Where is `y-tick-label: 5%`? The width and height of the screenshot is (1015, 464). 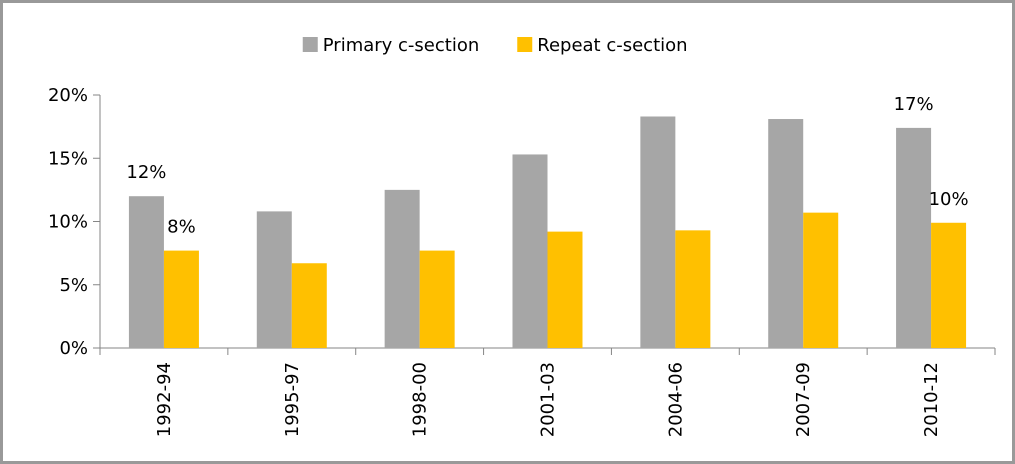 y-tick-label: 5% is located at coordinates (73, 285).